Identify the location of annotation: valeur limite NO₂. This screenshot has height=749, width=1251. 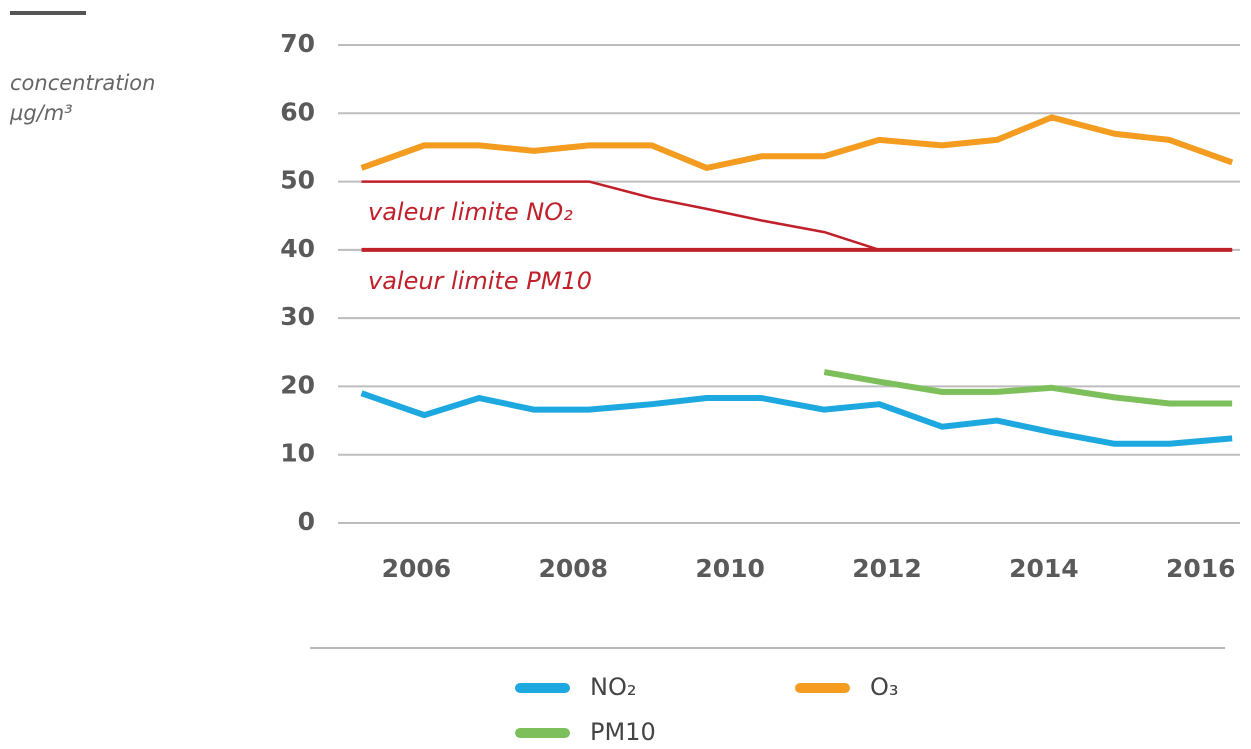
(470, 212).